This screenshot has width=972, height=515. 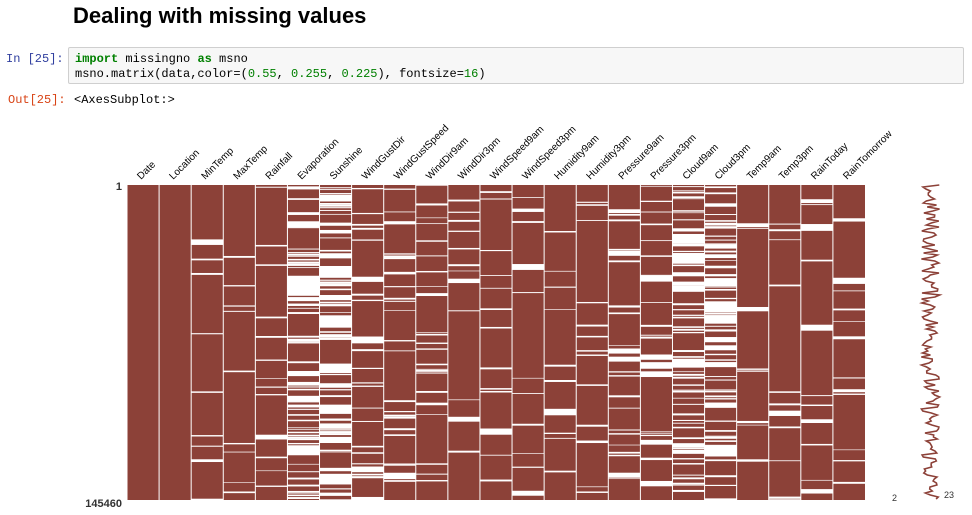 I want to click on column-label-windgustspeed: WindGustSpeed, so click(x=421, y=152).